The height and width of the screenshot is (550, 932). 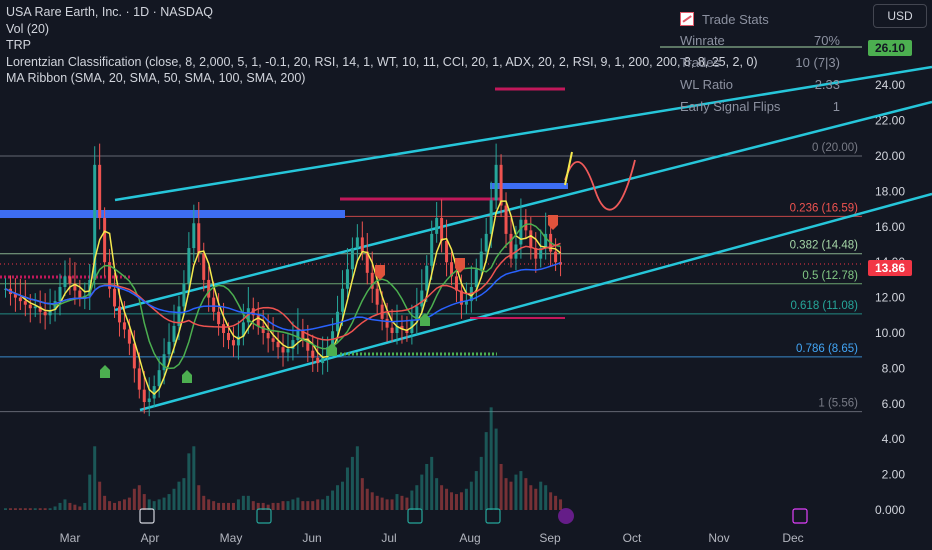 What do you see at coordinates (110, 12) in the screenshot?
I see `symbol-title: USA Rare Earth, Inc. · 1D · NASDAQ` at bounding box center [110, 12].